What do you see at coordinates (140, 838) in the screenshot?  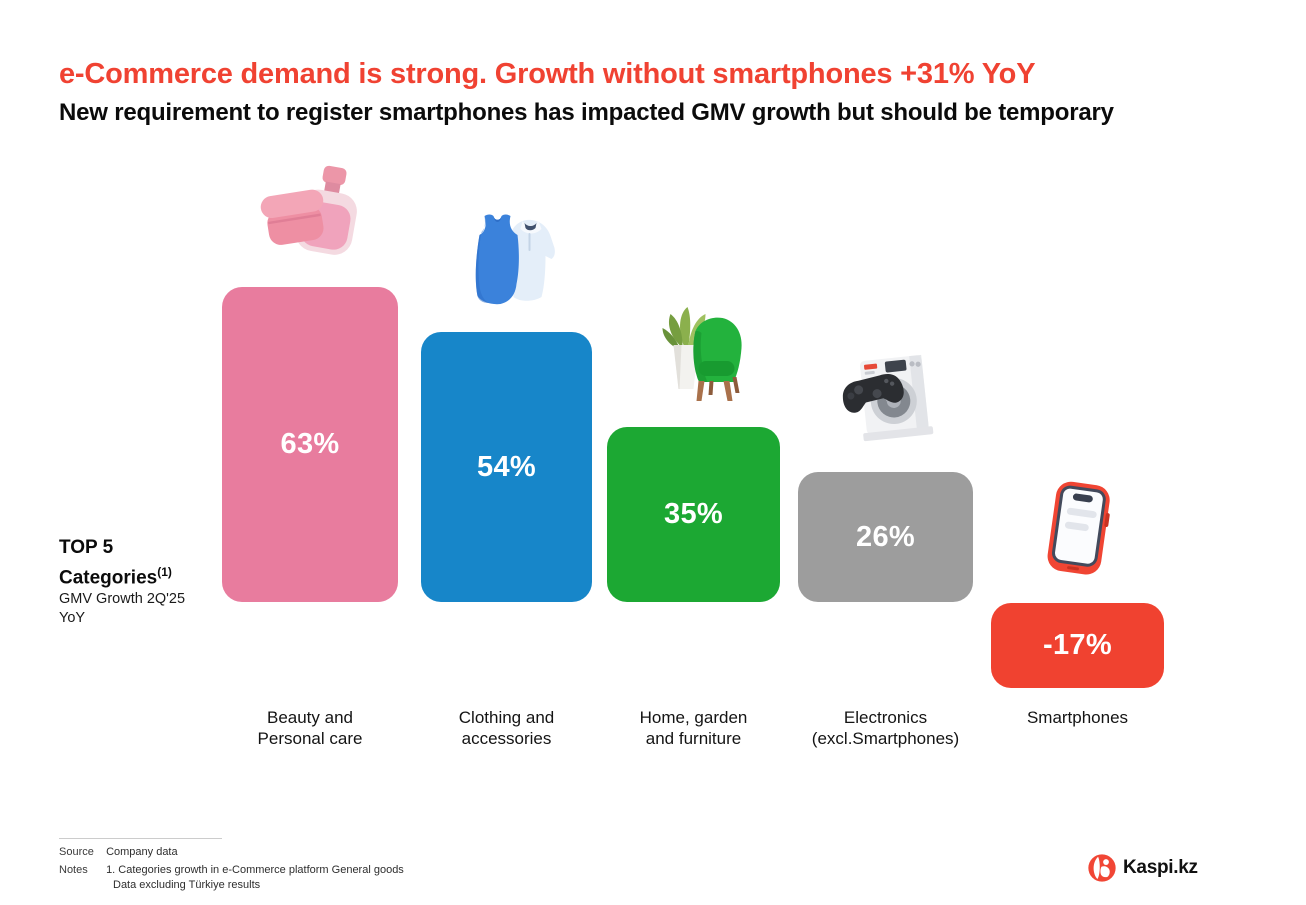 I see `footer-divider` at bounding box center [140, 838].